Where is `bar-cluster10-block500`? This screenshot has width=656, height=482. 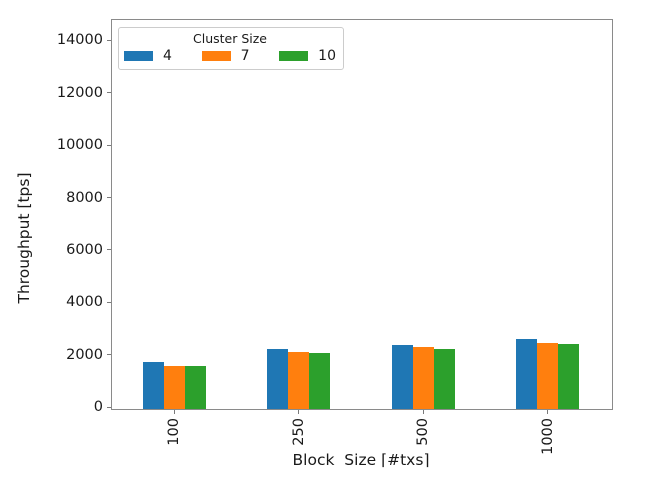 bar-cluster10-block500 is located at coordinates (444, 378).